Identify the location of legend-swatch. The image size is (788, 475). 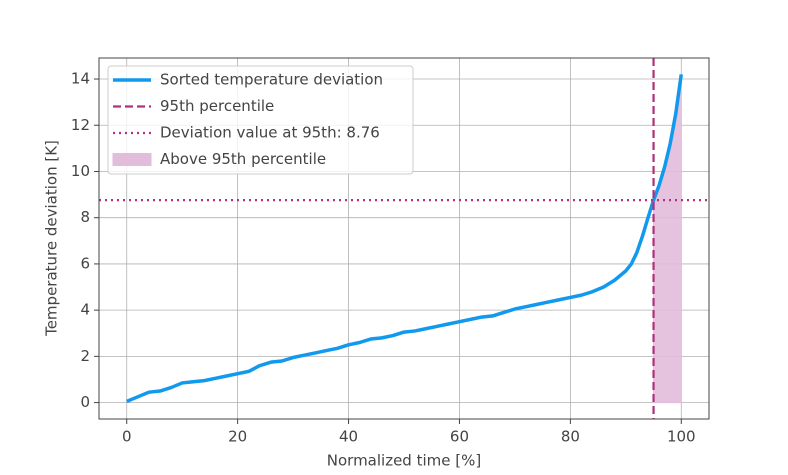
(132, 159).